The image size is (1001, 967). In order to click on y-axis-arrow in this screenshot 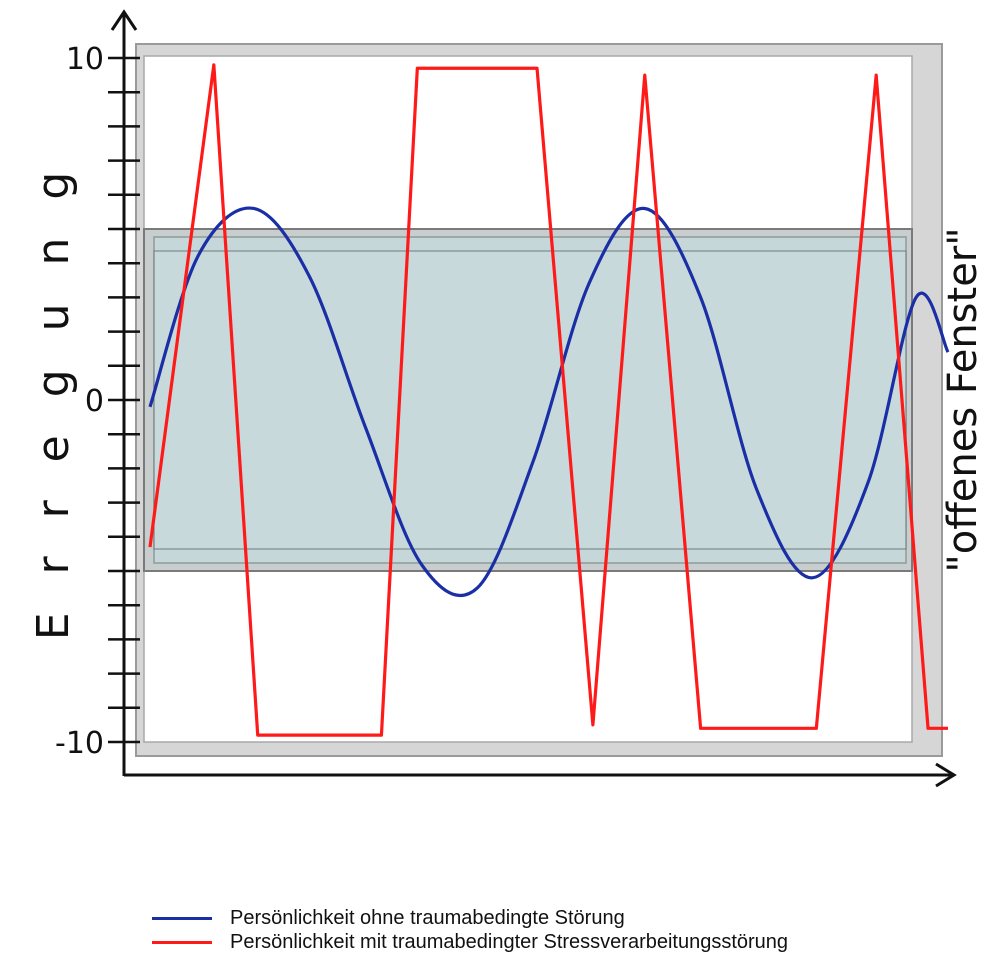, I will do `click(124, 20)`.